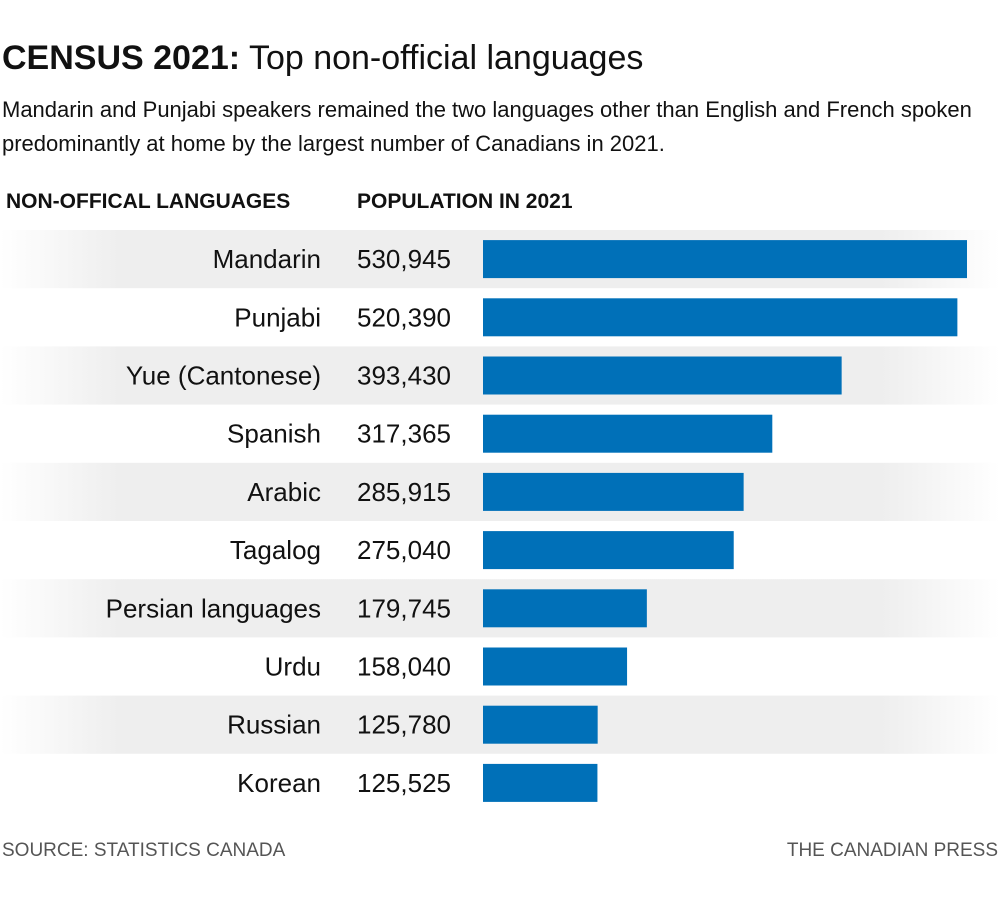  I want to click on category-label: Mandarin, so click(267, 259).